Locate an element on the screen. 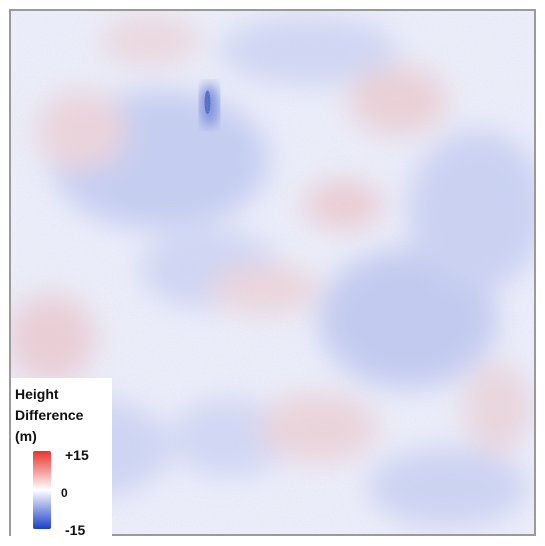 This screenshot has height=546, width=545. legend-colorbar is located at coordinates (42, 490).